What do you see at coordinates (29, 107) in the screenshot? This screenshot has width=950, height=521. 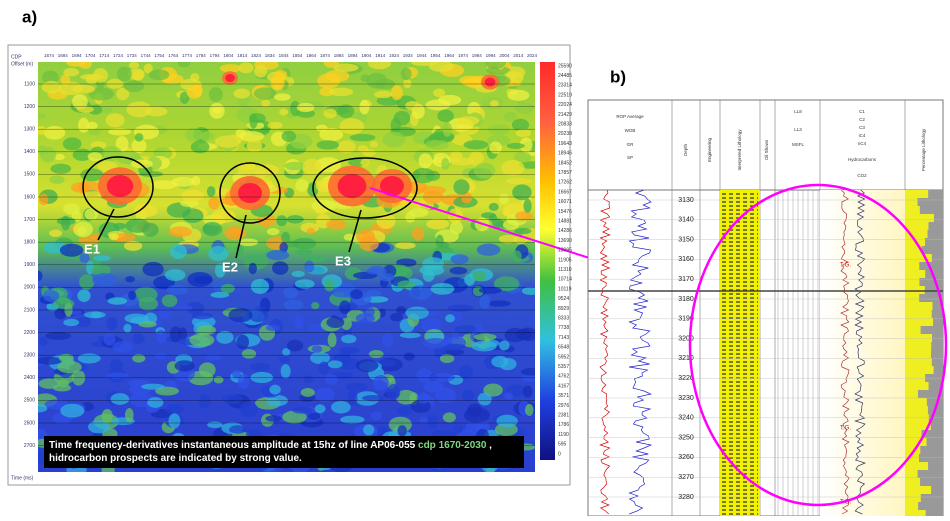 I see `y-tick-label: 1200` at bounding box center [29, 107].